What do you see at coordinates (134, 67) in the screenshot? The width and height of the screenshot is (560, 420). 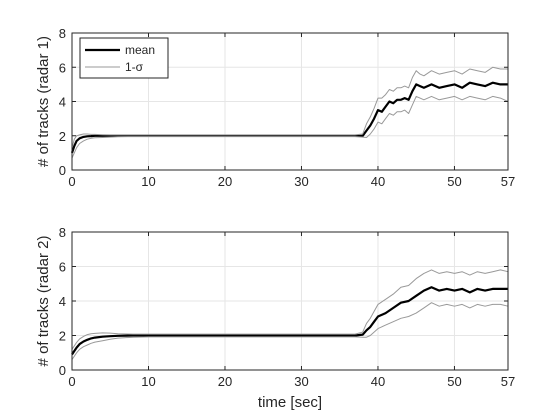 I see `legend-label: 1-σ` at bounding box center [134, 67].